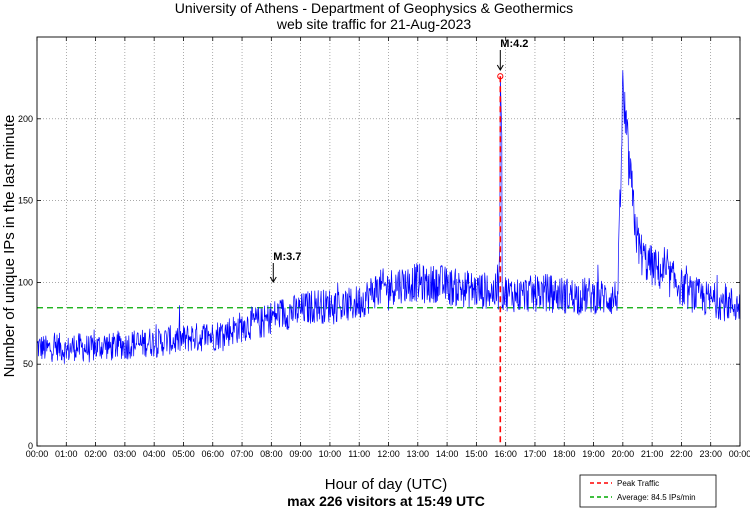 Image resolution: width=750 pixels, height=511 pixels. Describe the element at coordinates (500, 76) in the screenshot. I see `peak-marker` at that location.